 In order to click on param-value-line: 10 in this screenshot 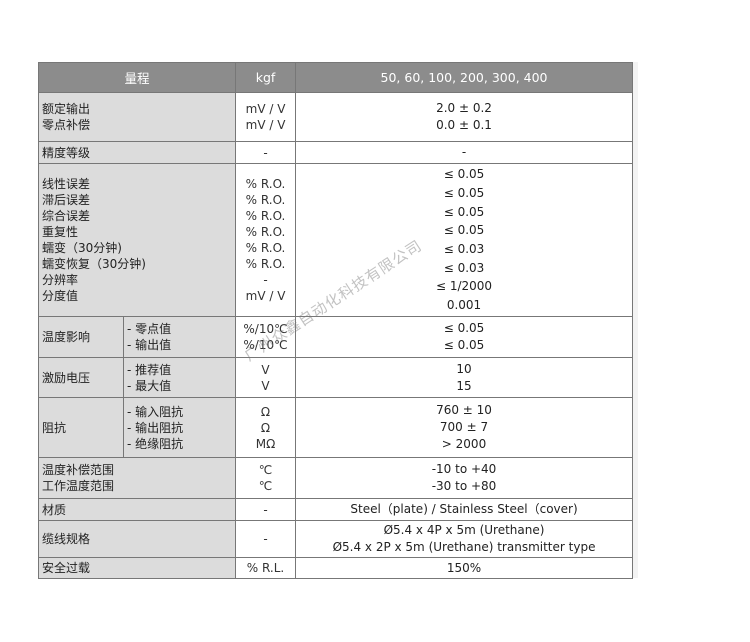, I will do `click(464, 368)`.